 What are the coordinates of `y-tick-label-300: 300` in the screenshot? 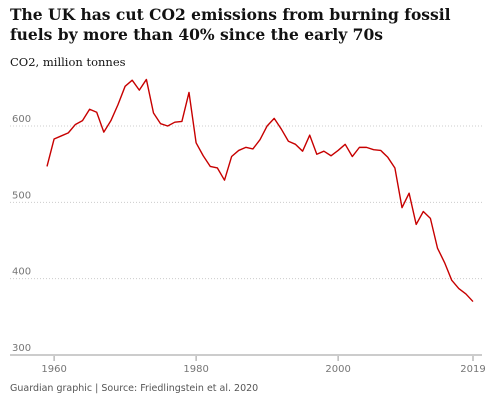 It's located at (21, 348).